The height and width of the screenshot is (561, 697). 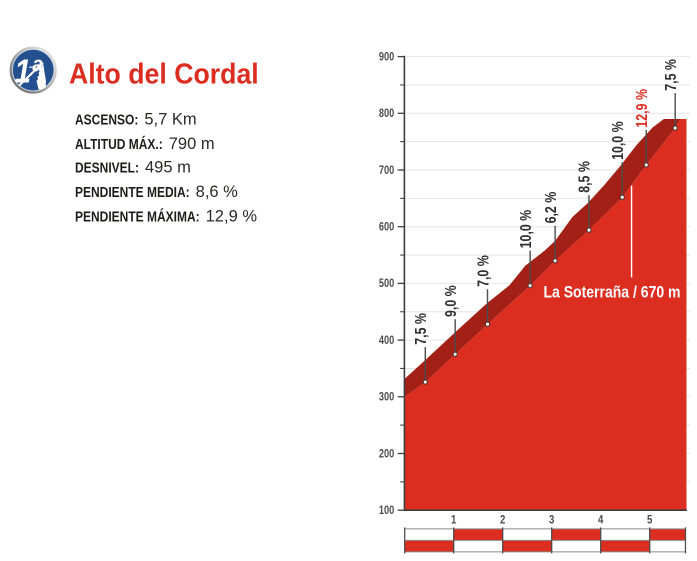 I want to click on km-bar, so click(x=545, y=540).